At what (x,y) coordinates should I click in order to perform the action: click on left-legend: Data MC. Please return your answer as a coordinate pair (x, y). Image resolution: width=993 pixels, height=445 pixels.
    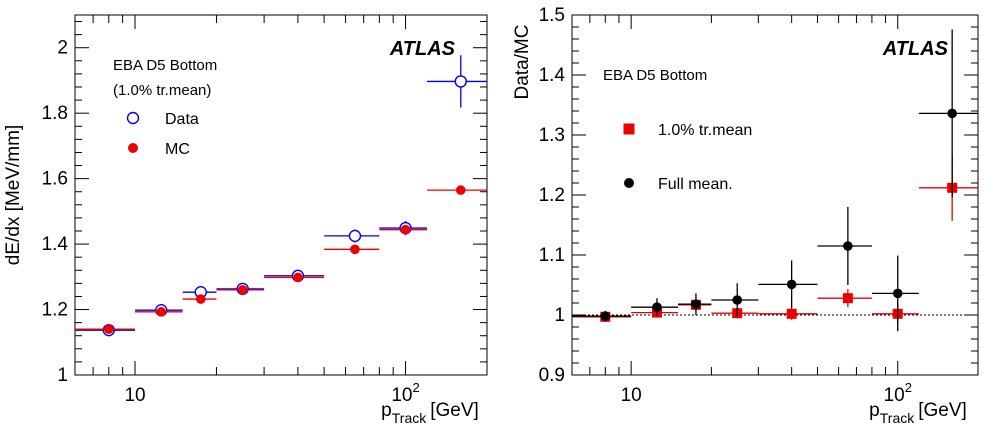
    Looking at the image, I should click on (162, 134).